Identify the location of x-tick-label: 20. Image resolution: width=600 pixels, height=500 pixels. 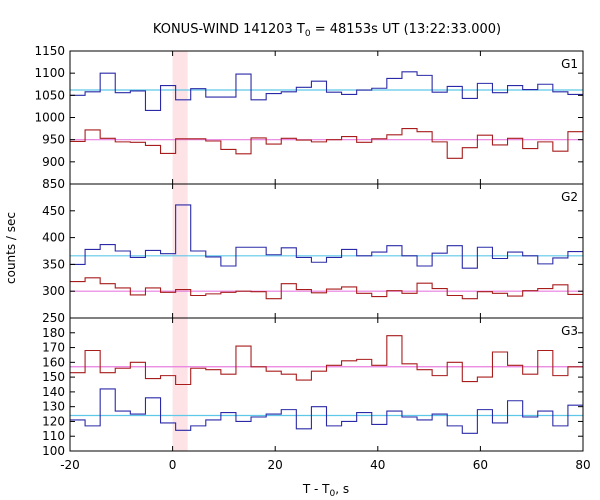
(275, 465).